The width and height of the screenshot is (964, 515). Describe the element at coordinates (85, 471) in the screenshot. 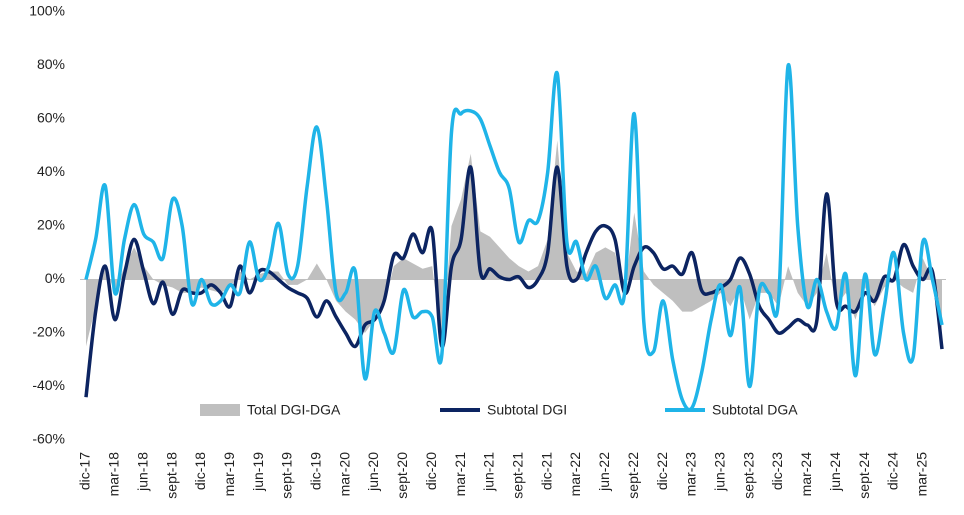

I see `x-tick-label: dic-17` at that location.